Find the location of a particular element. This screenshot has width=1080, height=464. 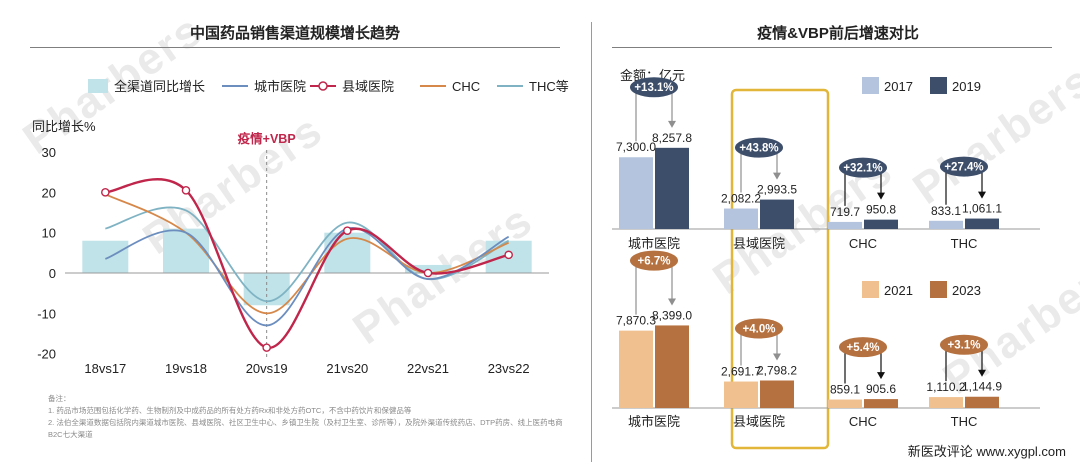

bar-value-label: 905.6 is located at coordinates (881, 389).